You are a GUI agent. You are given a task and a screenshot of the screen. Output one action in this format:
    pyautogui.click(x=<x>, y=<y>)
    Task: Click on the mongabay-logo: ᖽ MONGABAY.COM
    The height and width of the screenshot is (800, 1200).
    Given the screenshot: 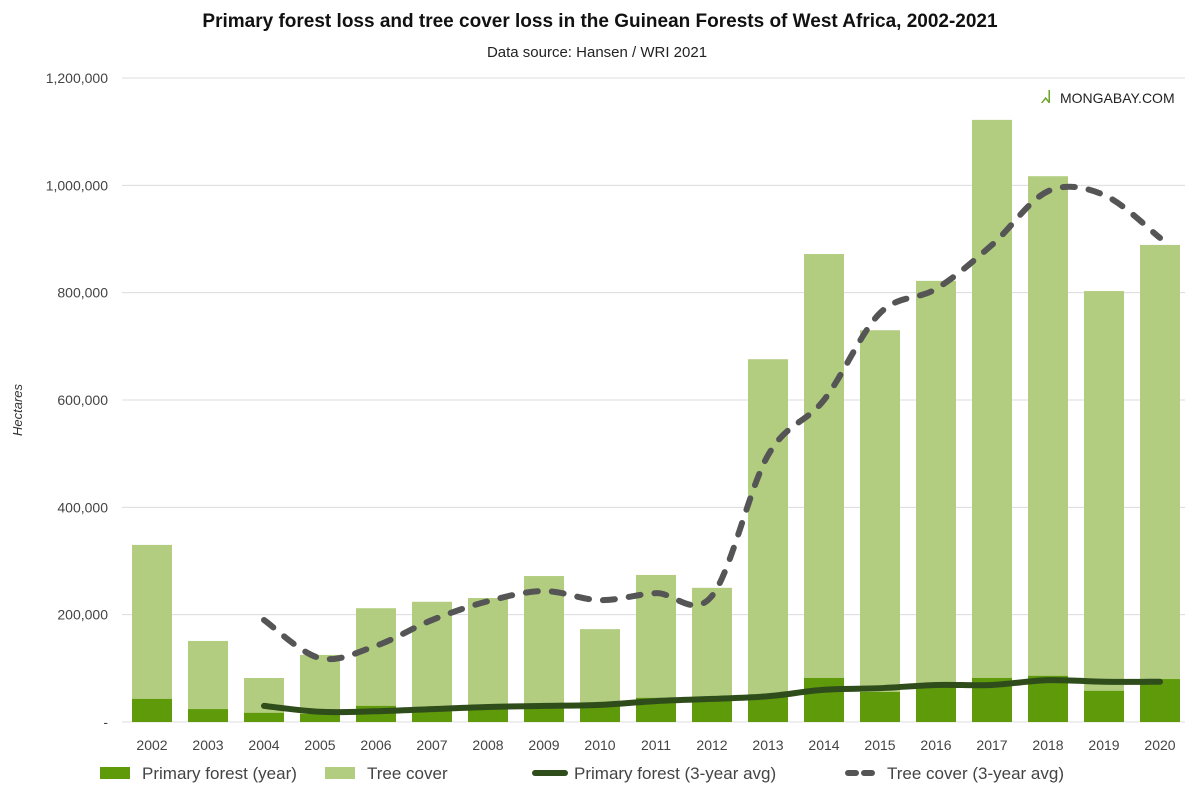 What is the action you would take?
    pyautogui.click(x=1107, y=97)
    